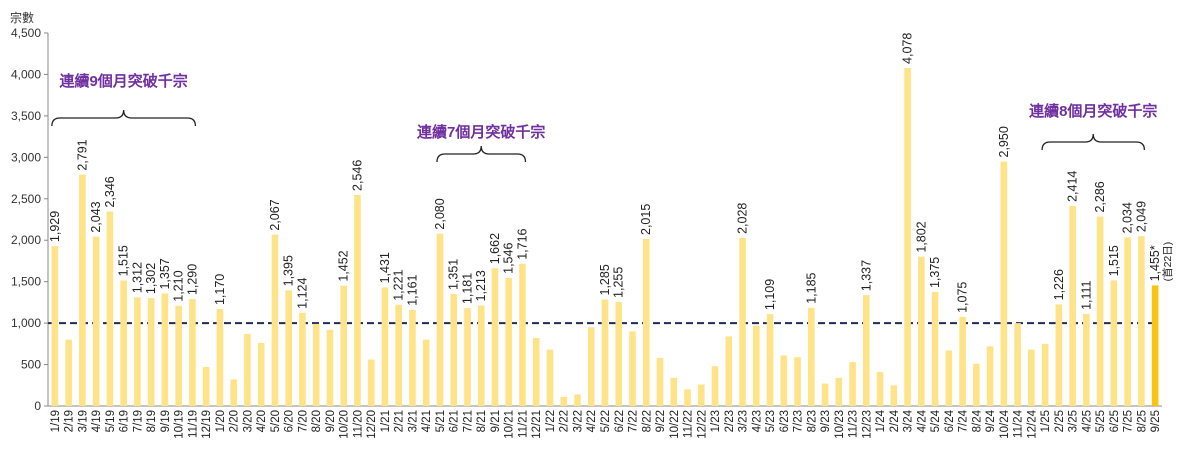 The image size is (1182, 464). I want to click on data-label: 1,515, so click(1114, 260).